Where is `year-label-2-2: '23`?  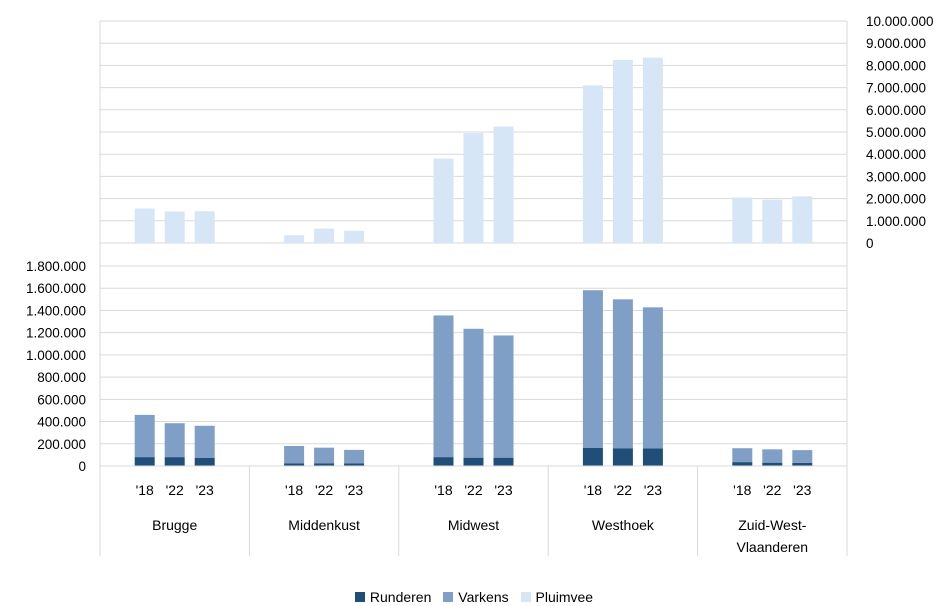 year-label-2-2: '23 is located at coordinates (503, 490).